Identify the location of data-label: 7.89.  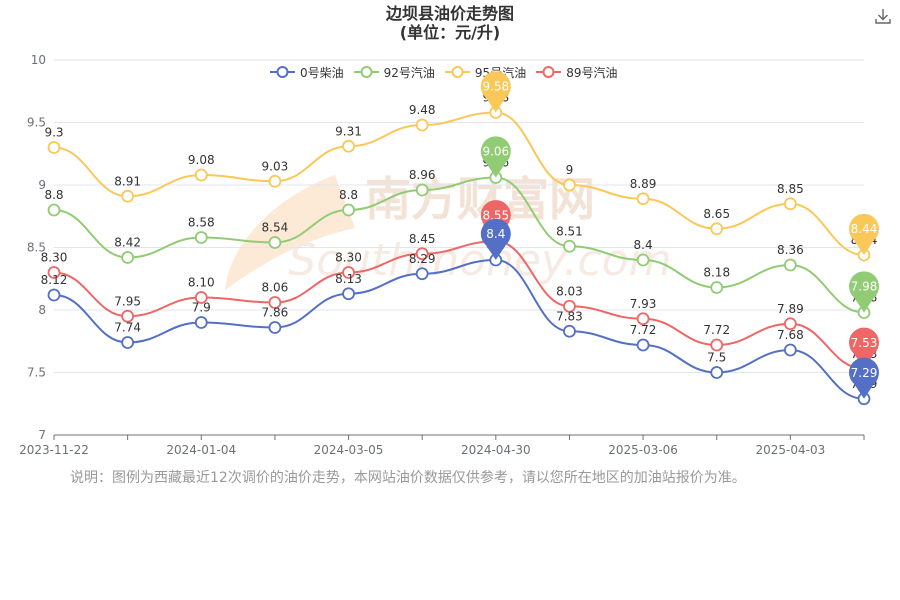
(790, 309).